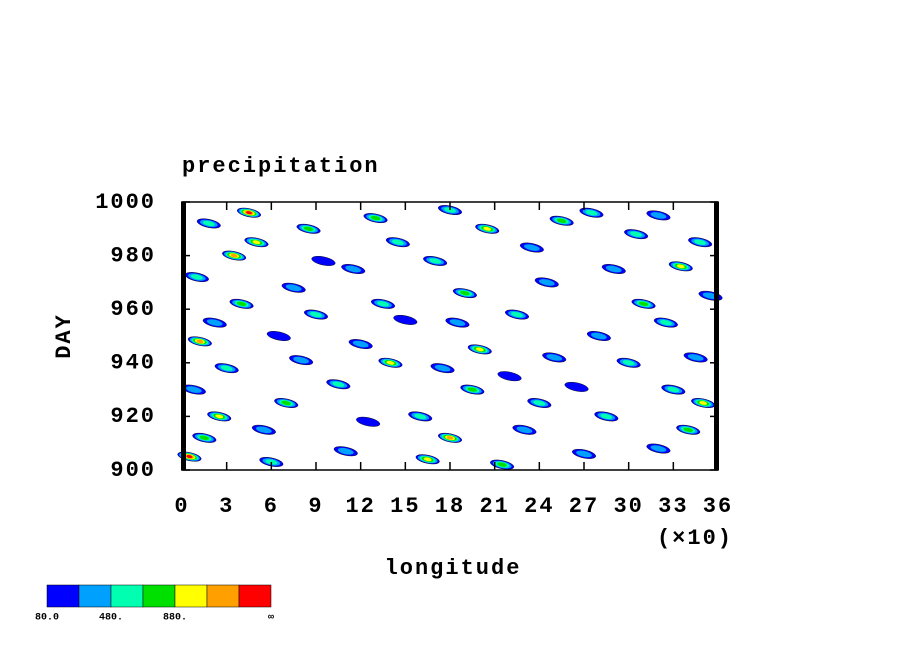 Image resolution: width=904 pixels, height=654 pixels. What do you see at coordinates (718, 506) in the screenshot?
I see `x-tick-label: 36` at bounding box center [718, 506].